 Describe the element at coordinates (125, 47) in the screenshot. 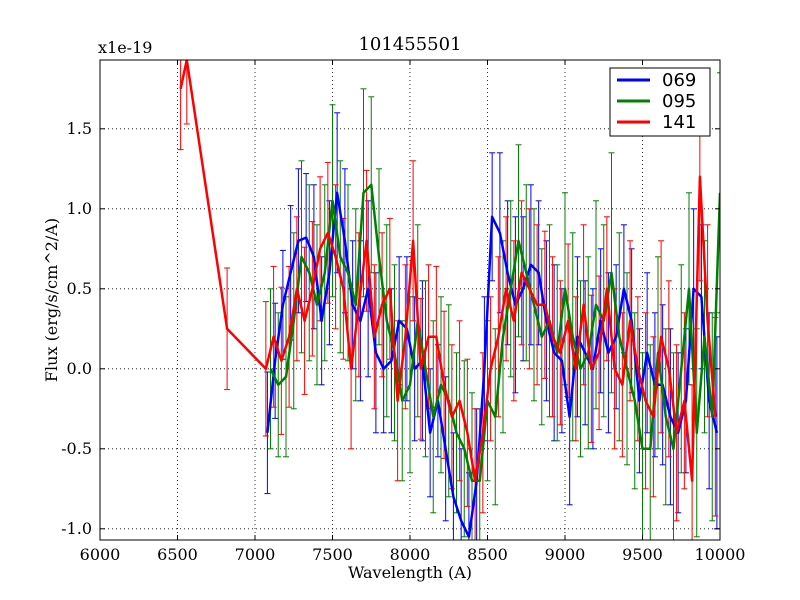

I see `y-multiplier-label: x1e-19` at that location.